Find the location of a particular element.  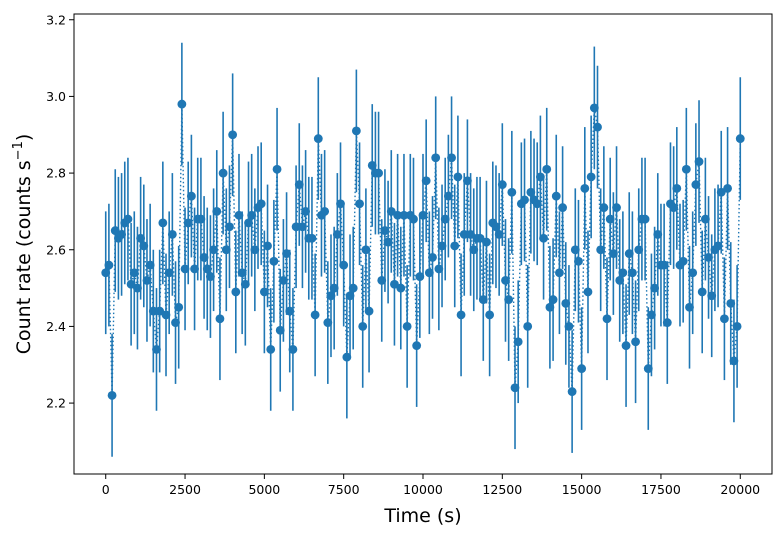

x-axis-label: Time (s) is located at coordinates (422, 516).